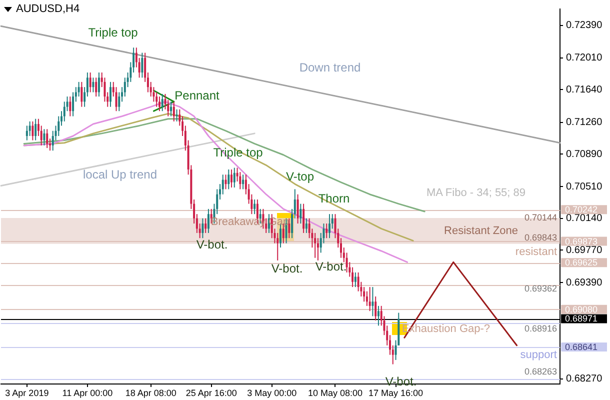 This screenshot has width=610, height=400. Describe the element at coordinates (584, 250) in the screenshot. I see `y-tick-label: 0.69770` at that location.